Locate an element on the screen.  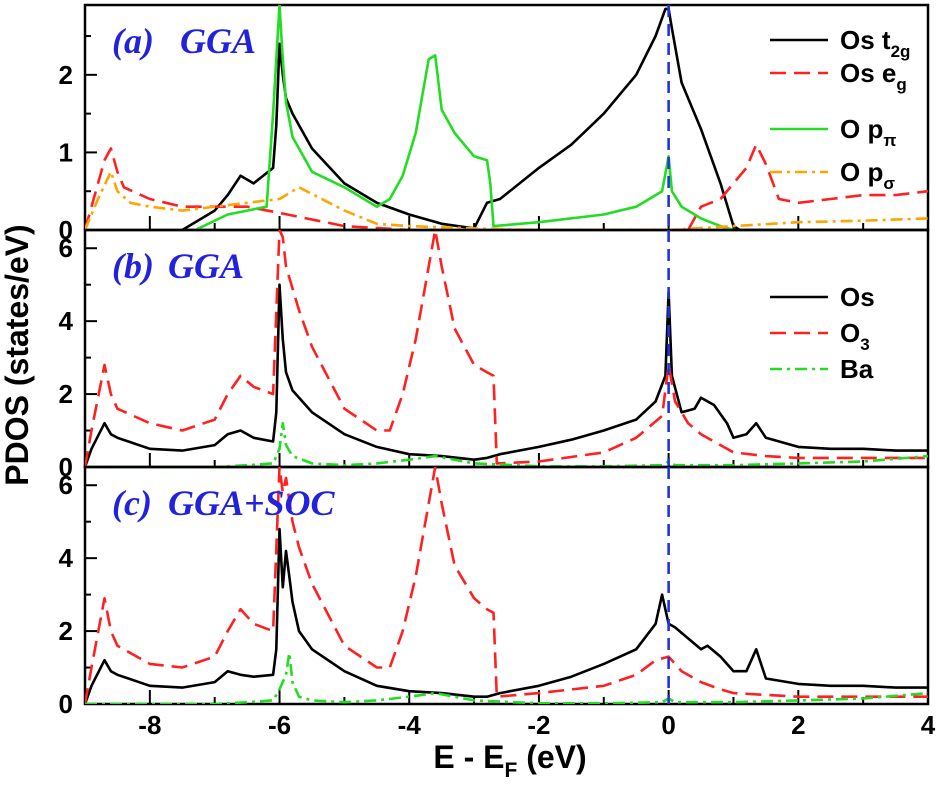
x-axis-title-sub: F is located at coordinates (510, 770).